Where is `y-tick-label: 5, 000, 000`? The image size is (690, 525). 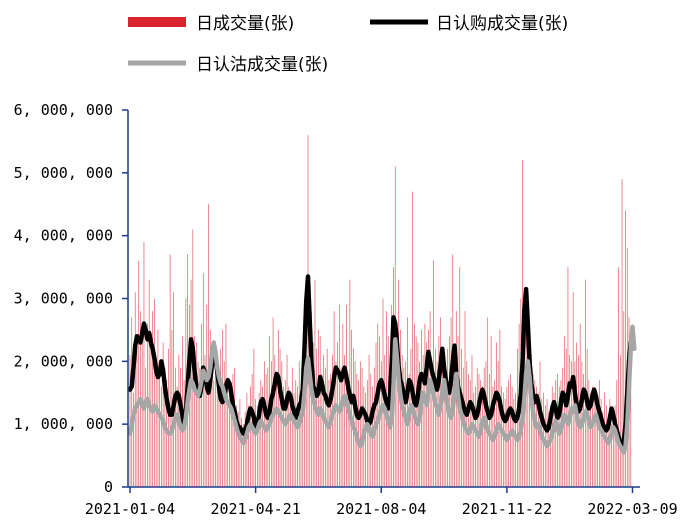 y-tick-label: 5, 000, 000 is located at coordinates (63, 173).